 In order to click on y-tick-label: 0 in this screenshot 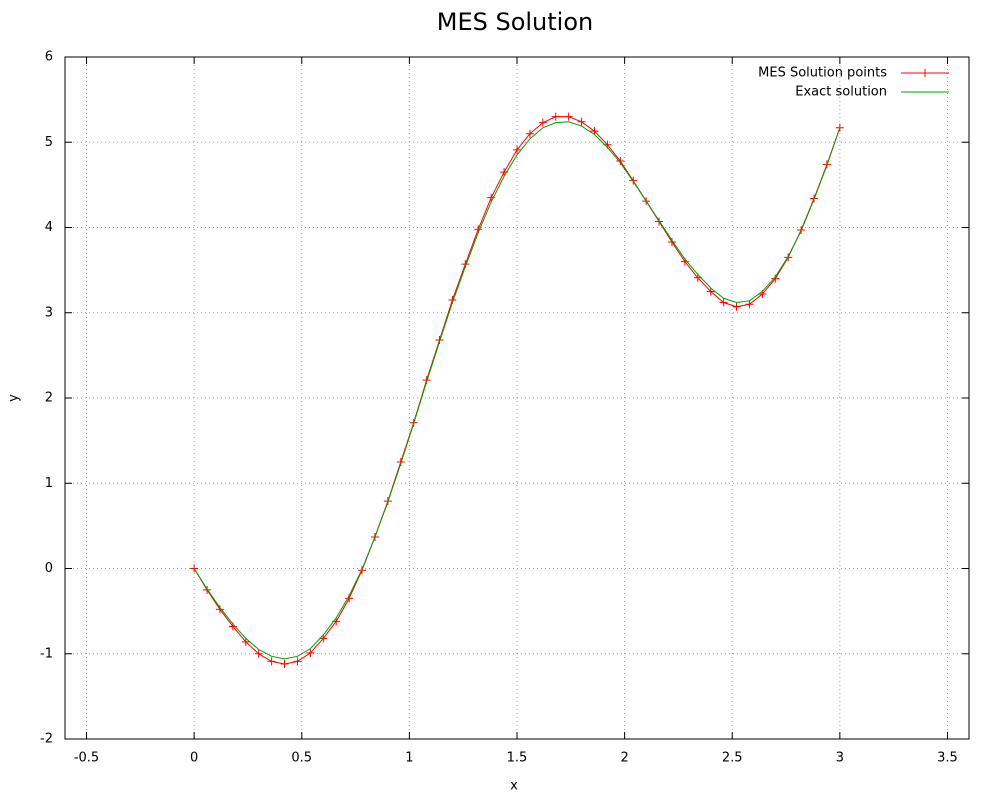, I will do `click(49, 568)`.